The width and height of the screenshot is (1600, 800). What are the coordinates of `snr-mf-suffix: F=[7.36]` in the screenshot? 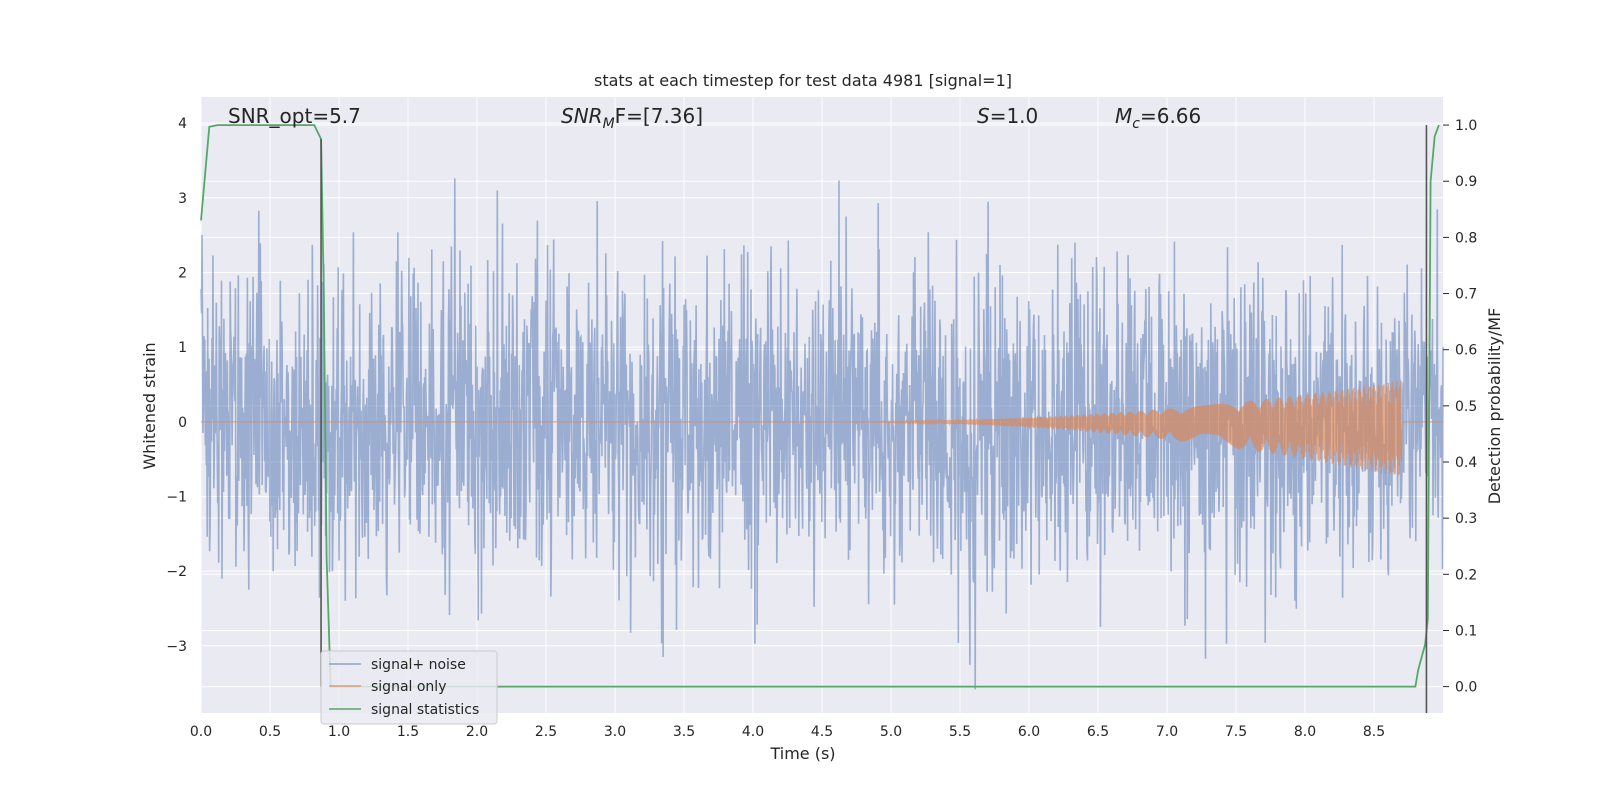 It's located at (659, 116).